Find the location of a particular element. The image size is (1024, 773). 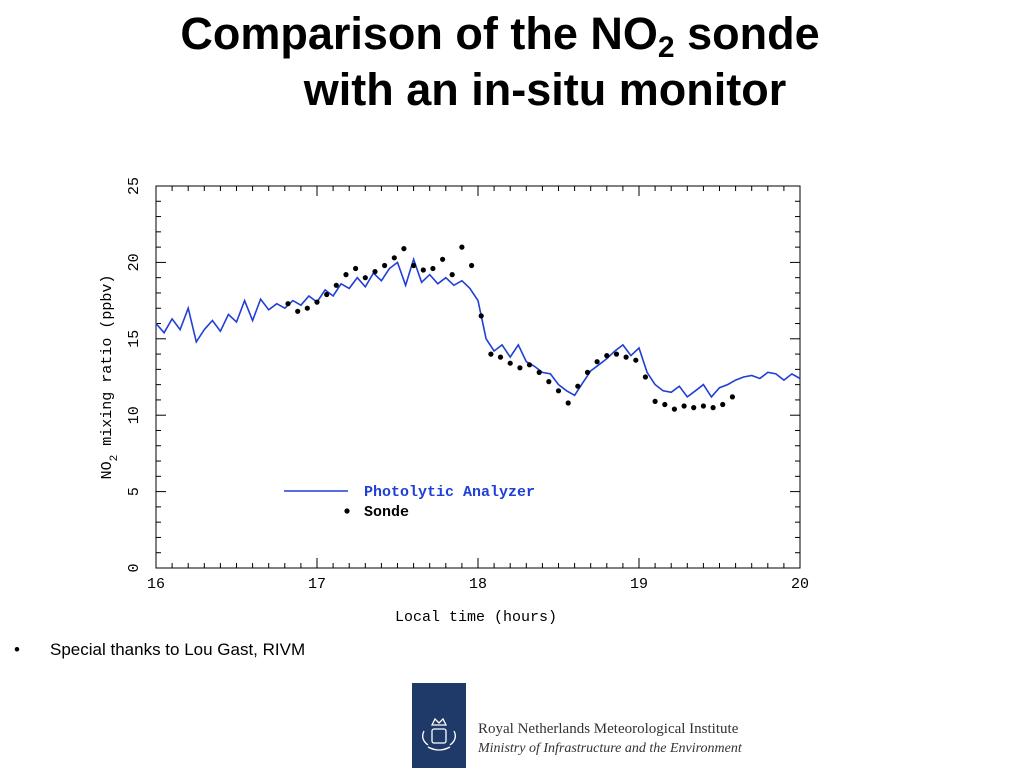

knmi-logo is located at coordinates (439, 725).